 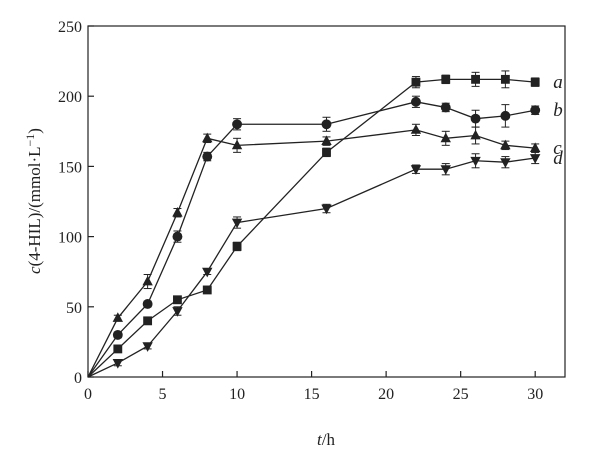 What do you see at coordinates (78, 378) in the screenshot?
I see `y-tick-label: 0` at bounding box center [78, 378].